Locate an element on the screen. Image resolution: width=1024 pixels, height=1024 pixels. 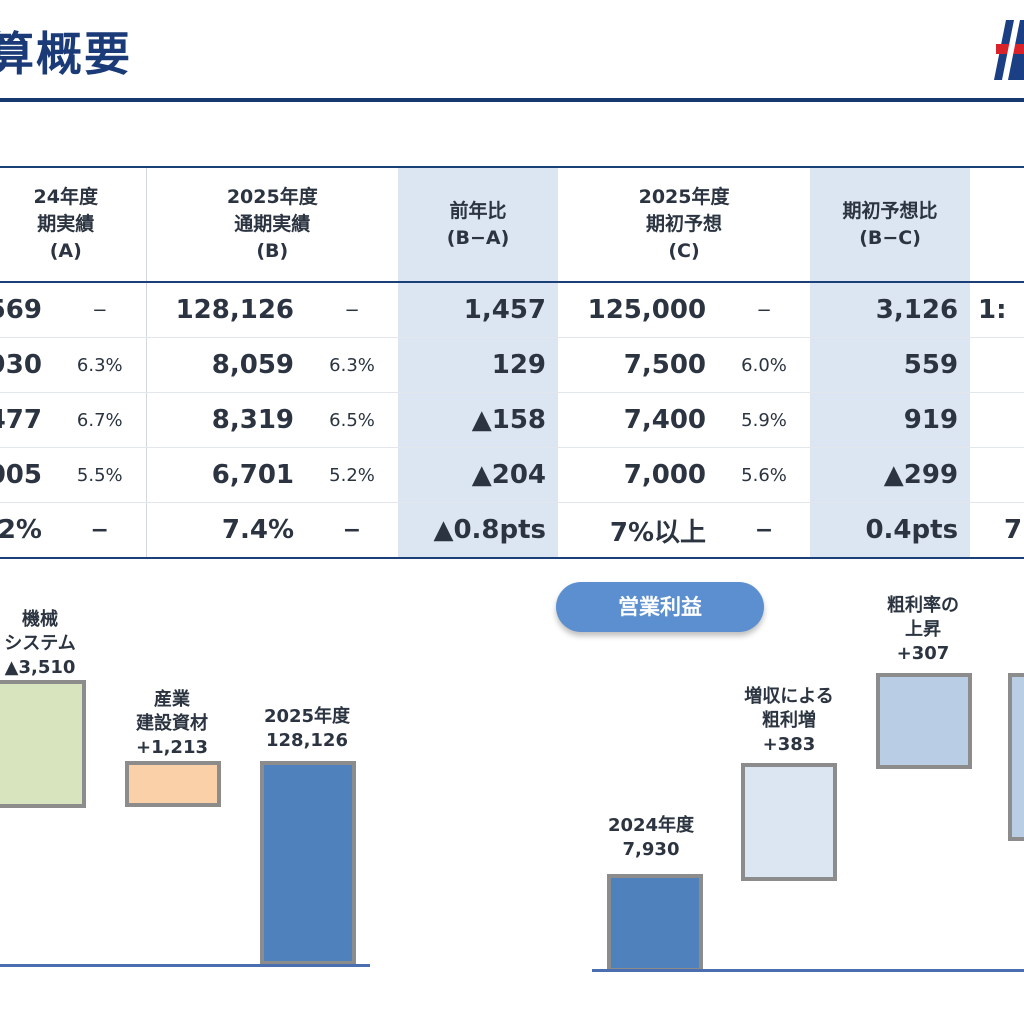
table-row: 2% − 7.4% − ▲0.8pts 7%以上 − 0.4pts 7 is located at coordinates (512, 530).